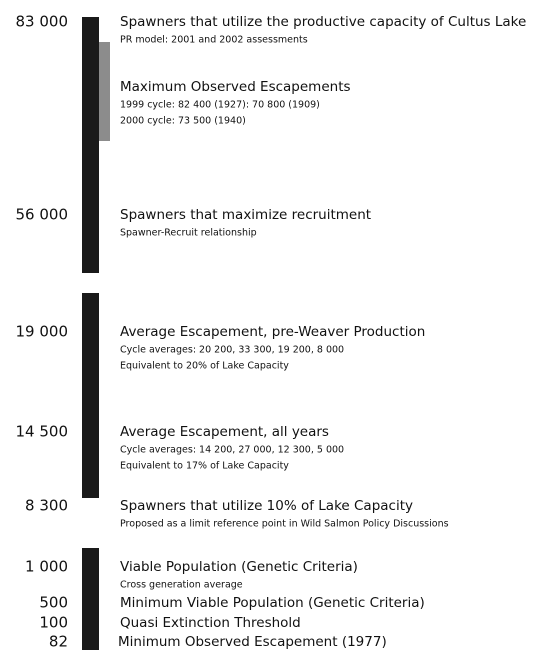 Image resolution: width=539 pixels, height=650 pixels. I want to click on level-note: Equivalent to 17% of Lake Capacity, so click(204, 466).